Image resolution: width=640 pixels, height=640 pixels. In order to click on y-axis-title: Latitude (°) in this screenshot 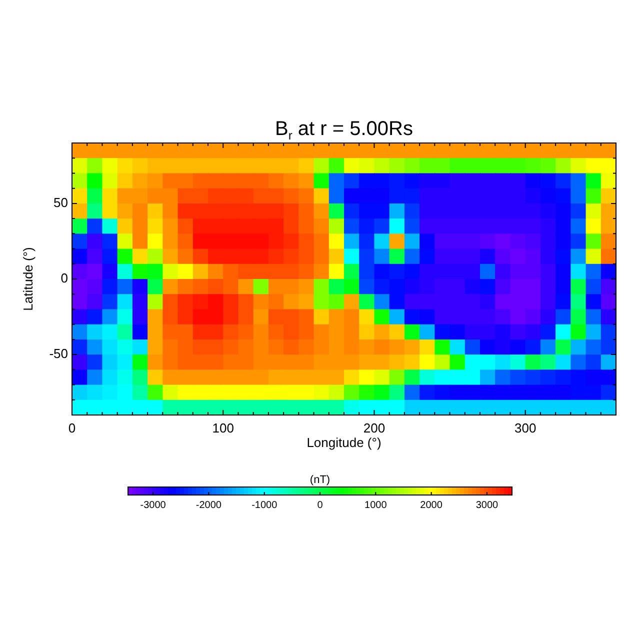, I will do `click(28, 279)`.